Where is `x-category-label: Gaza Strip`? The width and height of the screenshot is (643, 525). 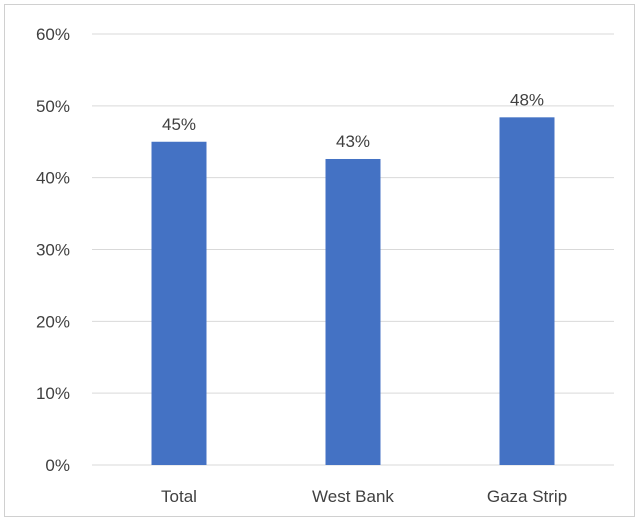 x-category-label: Gaza Strip is located at coordinates (527, 496).